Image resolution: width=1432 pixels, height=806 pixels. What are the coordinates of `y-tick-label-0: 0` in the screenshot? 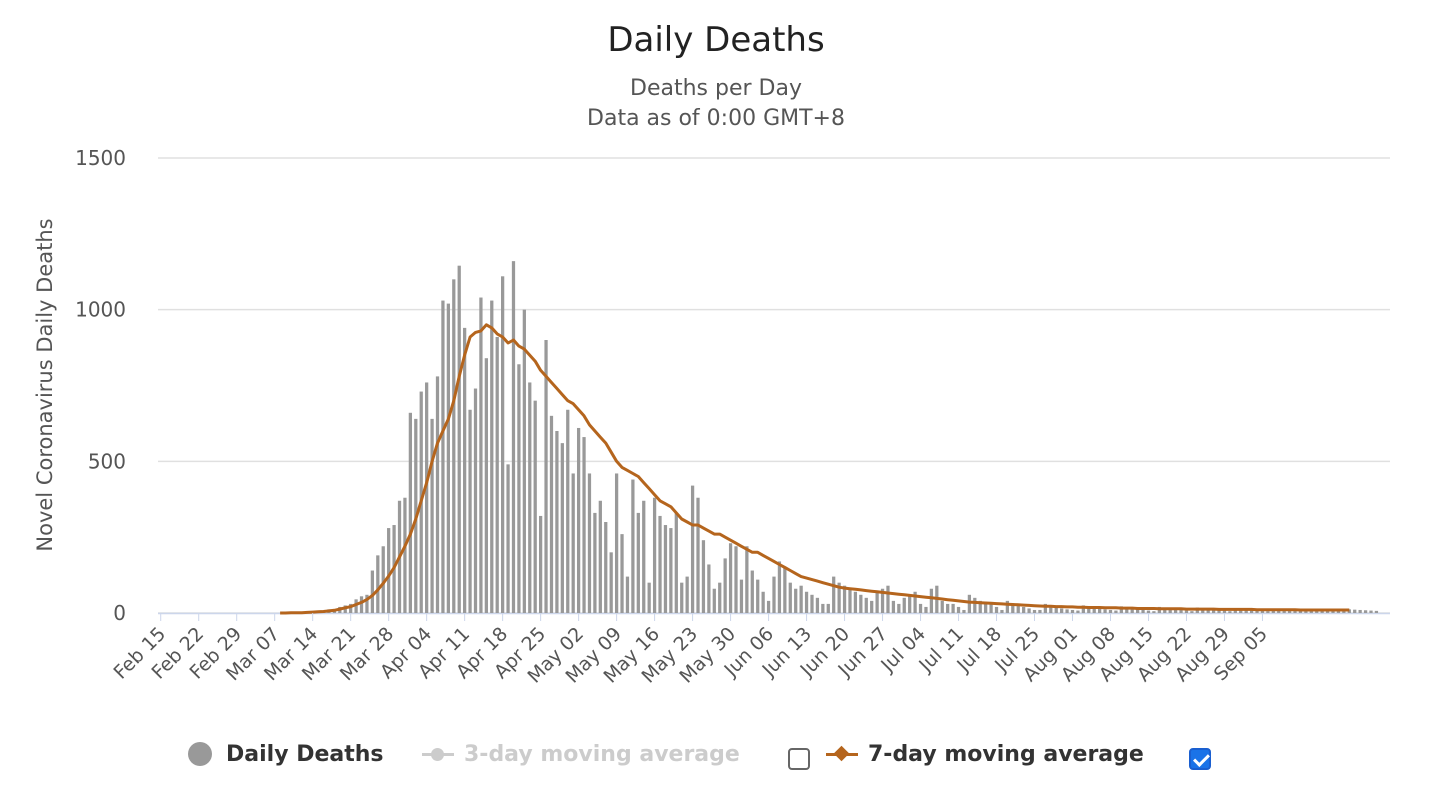 It's located at (119, 613).